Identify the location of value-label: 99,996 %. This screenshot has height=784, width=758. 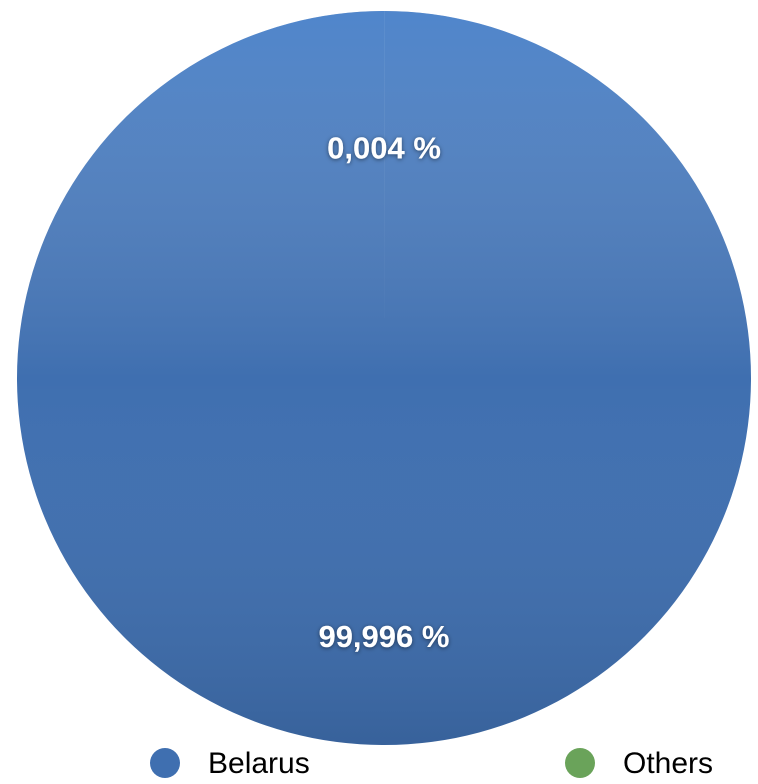
(383, 636).